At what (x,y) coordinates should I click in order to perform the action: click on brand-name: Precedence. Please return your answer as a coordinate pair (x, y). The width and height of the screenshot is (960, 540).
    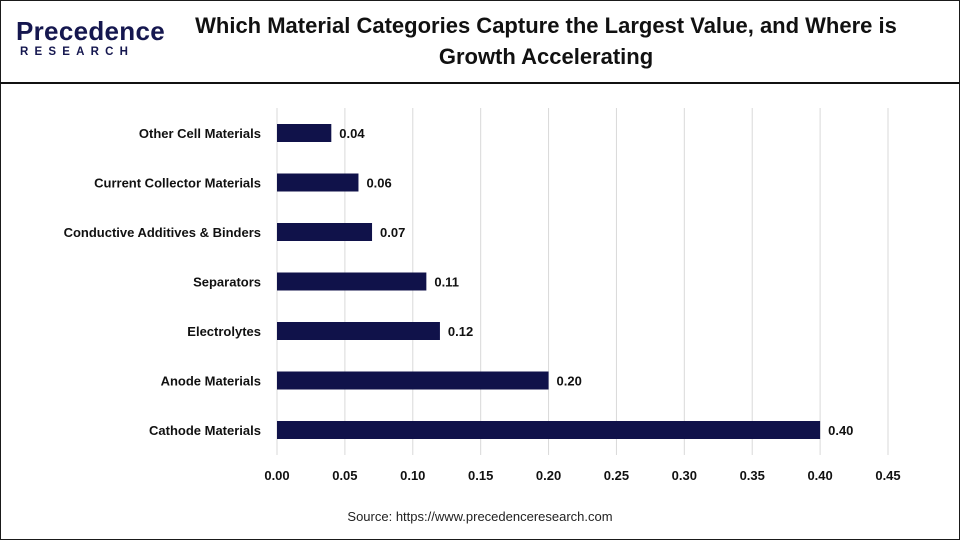
    Looking at the image, I should click on (90, 31).